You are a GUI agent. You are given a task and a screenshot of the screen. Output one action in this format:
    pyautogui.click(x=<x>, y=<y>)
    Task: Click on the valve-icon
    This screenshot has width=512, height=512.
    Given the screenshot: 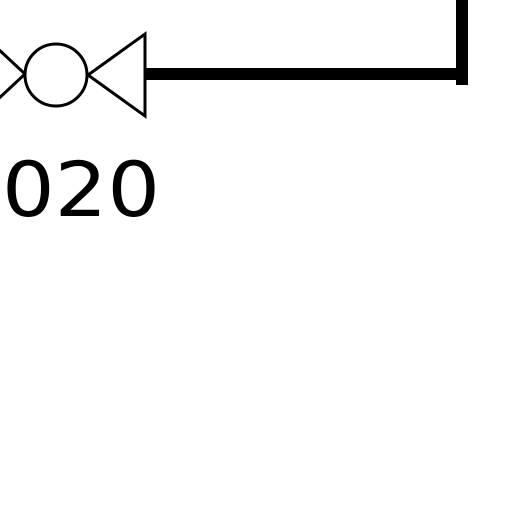 What is the action you would take?
    pyautogui.click(x=73, y=75)
    